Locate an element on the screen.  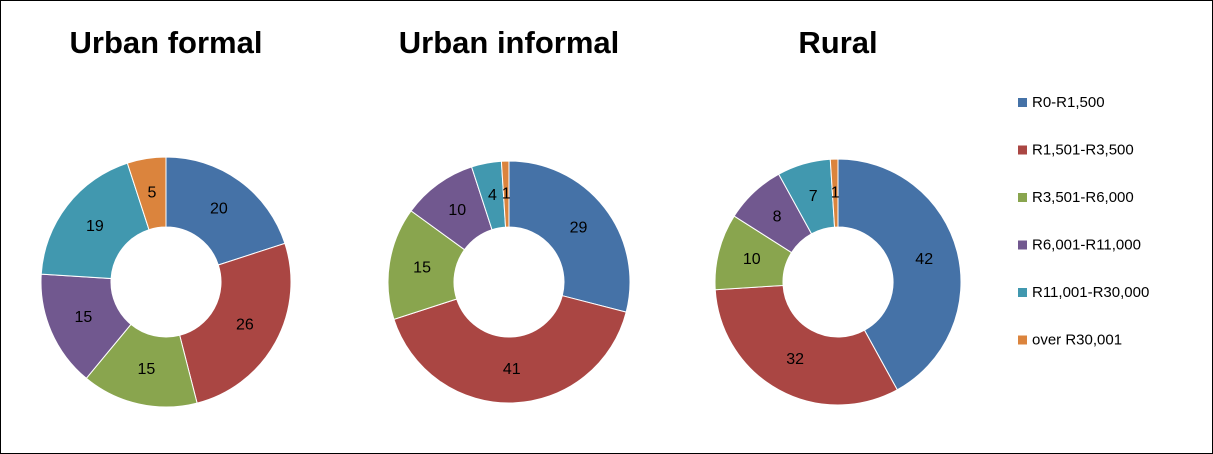
data-label: 42 is located at coordinates (924, 259).